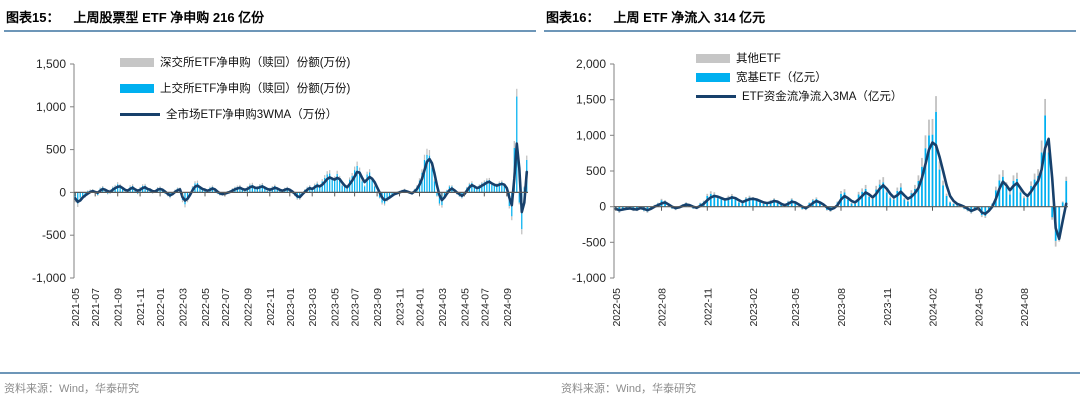 The image size is (1080, 402). Describe the element at coordinates (485, 307) in the screenshot. I see `svg-text: 2024-07` at that location.